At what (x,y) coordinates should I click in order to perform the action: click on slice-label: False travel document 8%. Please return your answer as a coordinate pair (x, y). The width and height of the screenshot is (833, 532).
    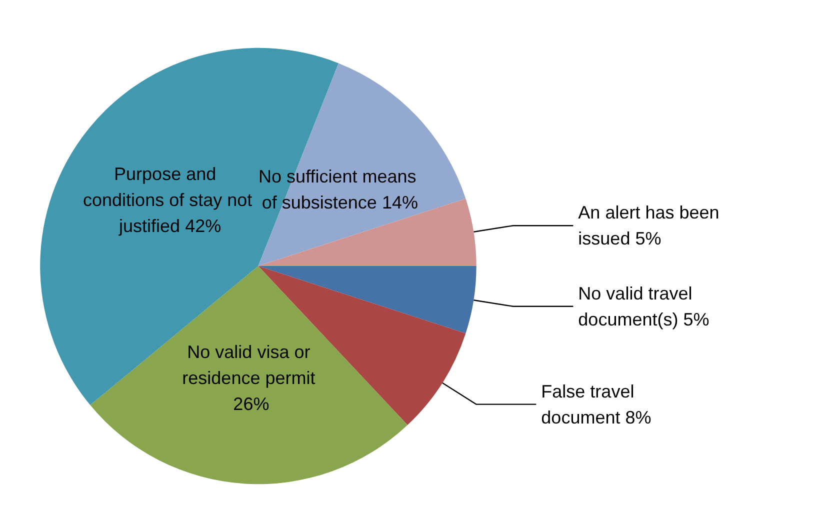
    Looking at the image, I should click on (596, 404).